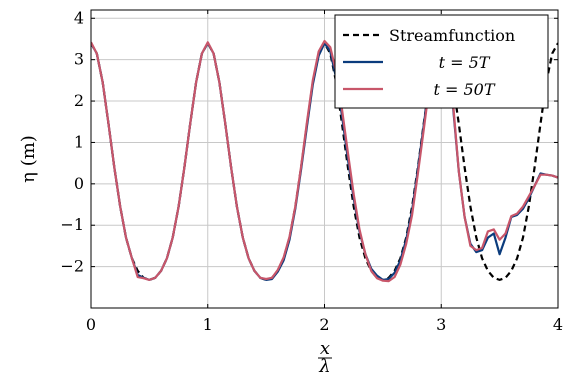 Image resolution: width=565 pixels, height=376 pixels. I want to click on x-axis-label: x λ, so click(325, 357).